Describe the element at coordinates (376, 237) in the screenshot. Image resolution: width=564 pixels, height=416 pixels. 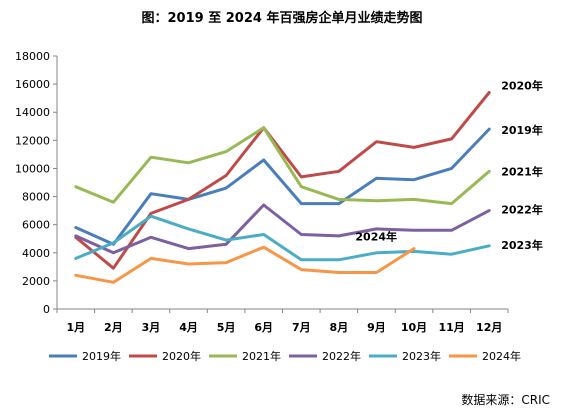
I see `series-end-label: 2024年` at that location.